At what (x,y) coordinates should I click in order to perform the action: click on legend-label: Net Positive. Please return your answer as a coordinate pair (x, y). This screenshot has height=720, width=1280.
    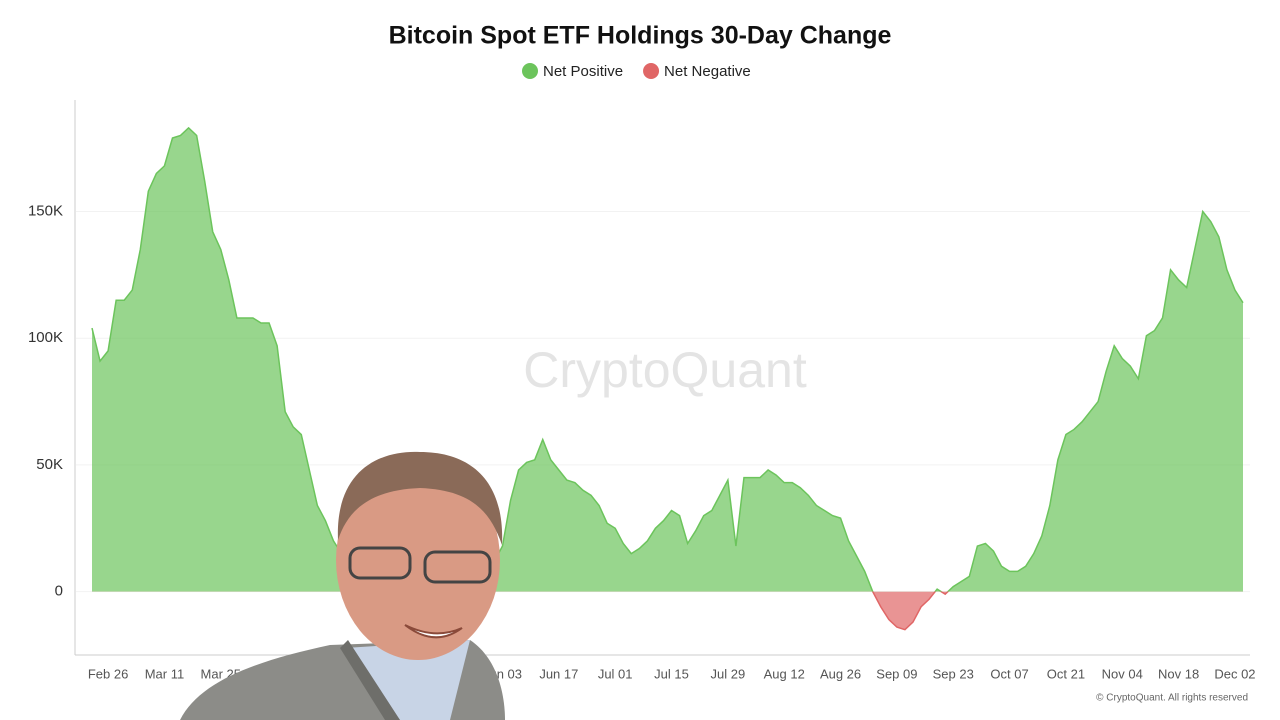
    Looking at the image, I should click on (583, 71).